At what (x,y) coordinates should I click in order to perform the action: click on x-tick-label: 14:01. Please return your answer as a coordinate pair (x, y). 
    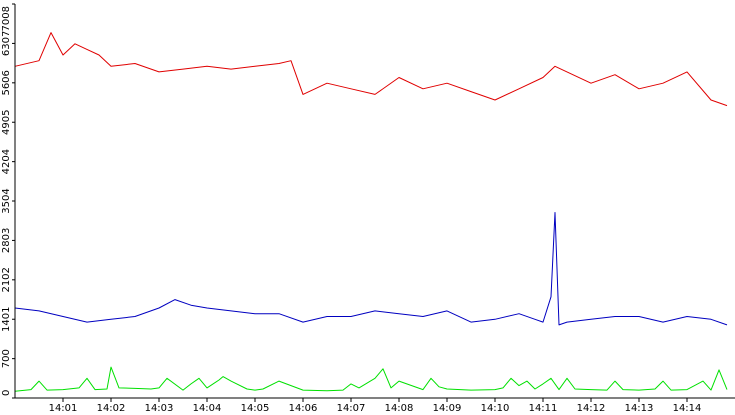
    Looking at the image, I should click on (63, 408).